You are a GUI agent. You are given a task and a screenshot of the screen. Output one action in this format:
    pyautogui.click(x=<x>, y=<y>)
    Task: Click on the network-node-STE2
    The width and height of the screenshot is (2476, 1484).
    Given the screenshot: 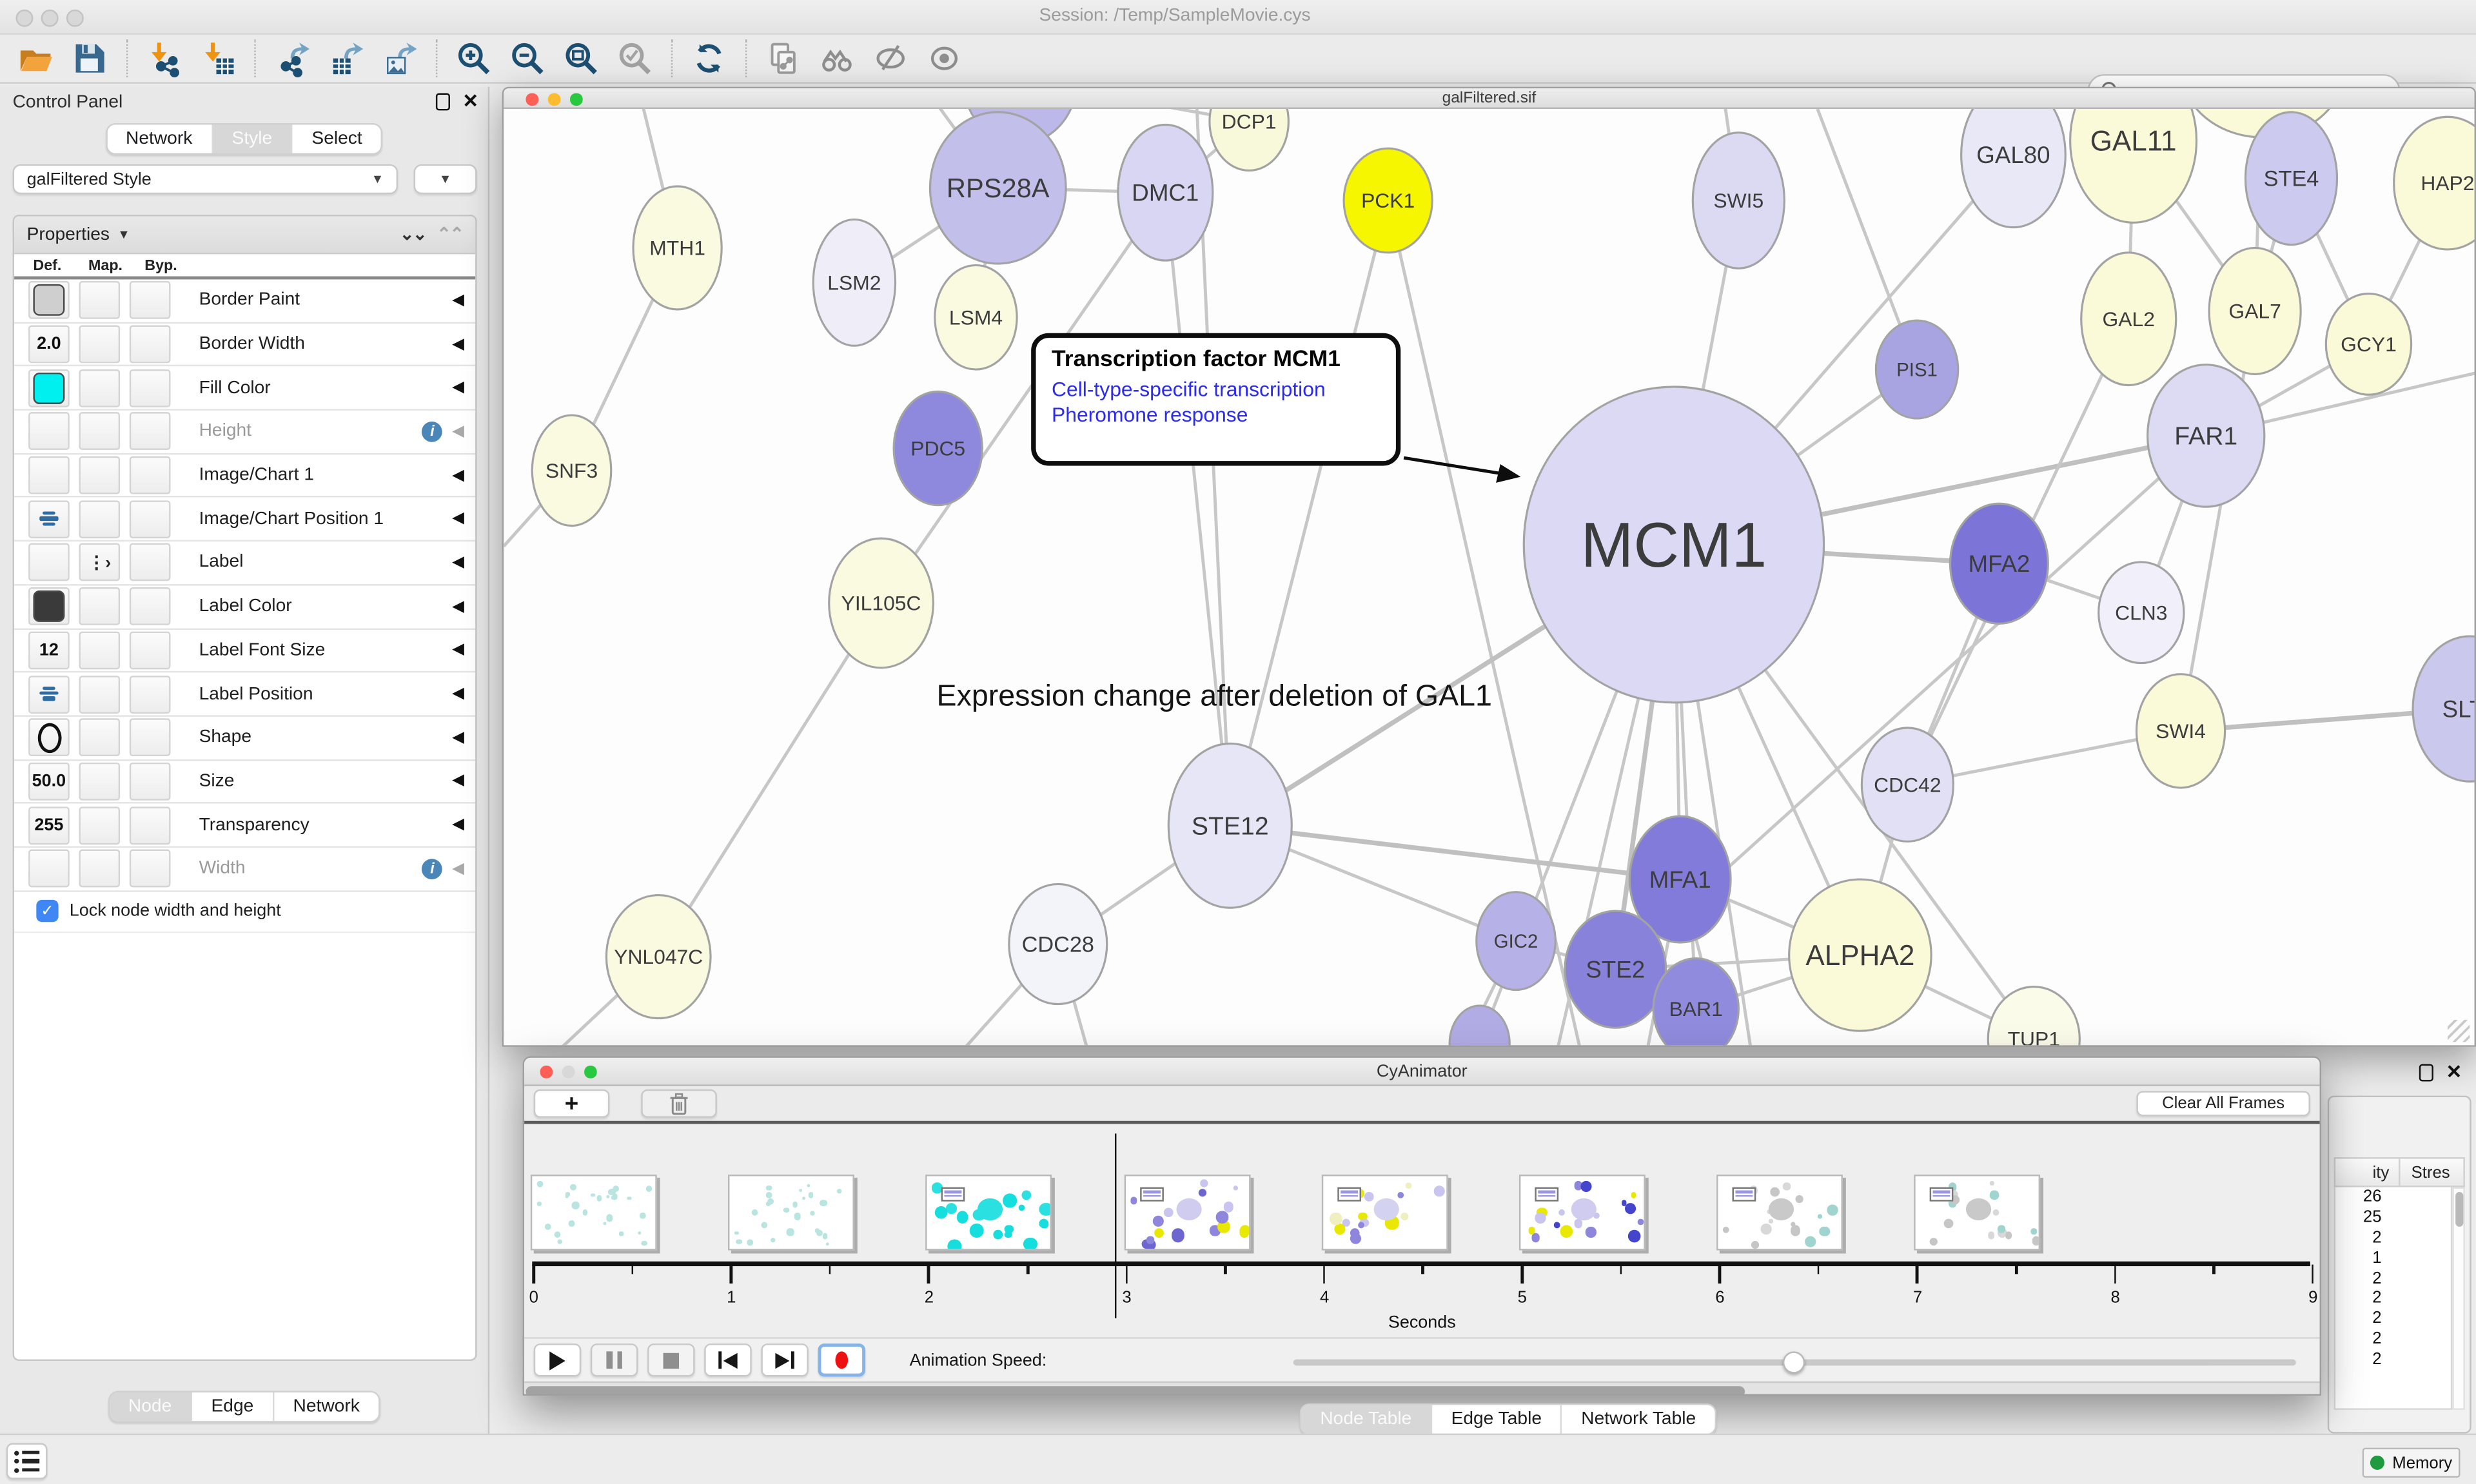 What is the action you would take?
    pyautogui.click(x=1615, y=969)
    